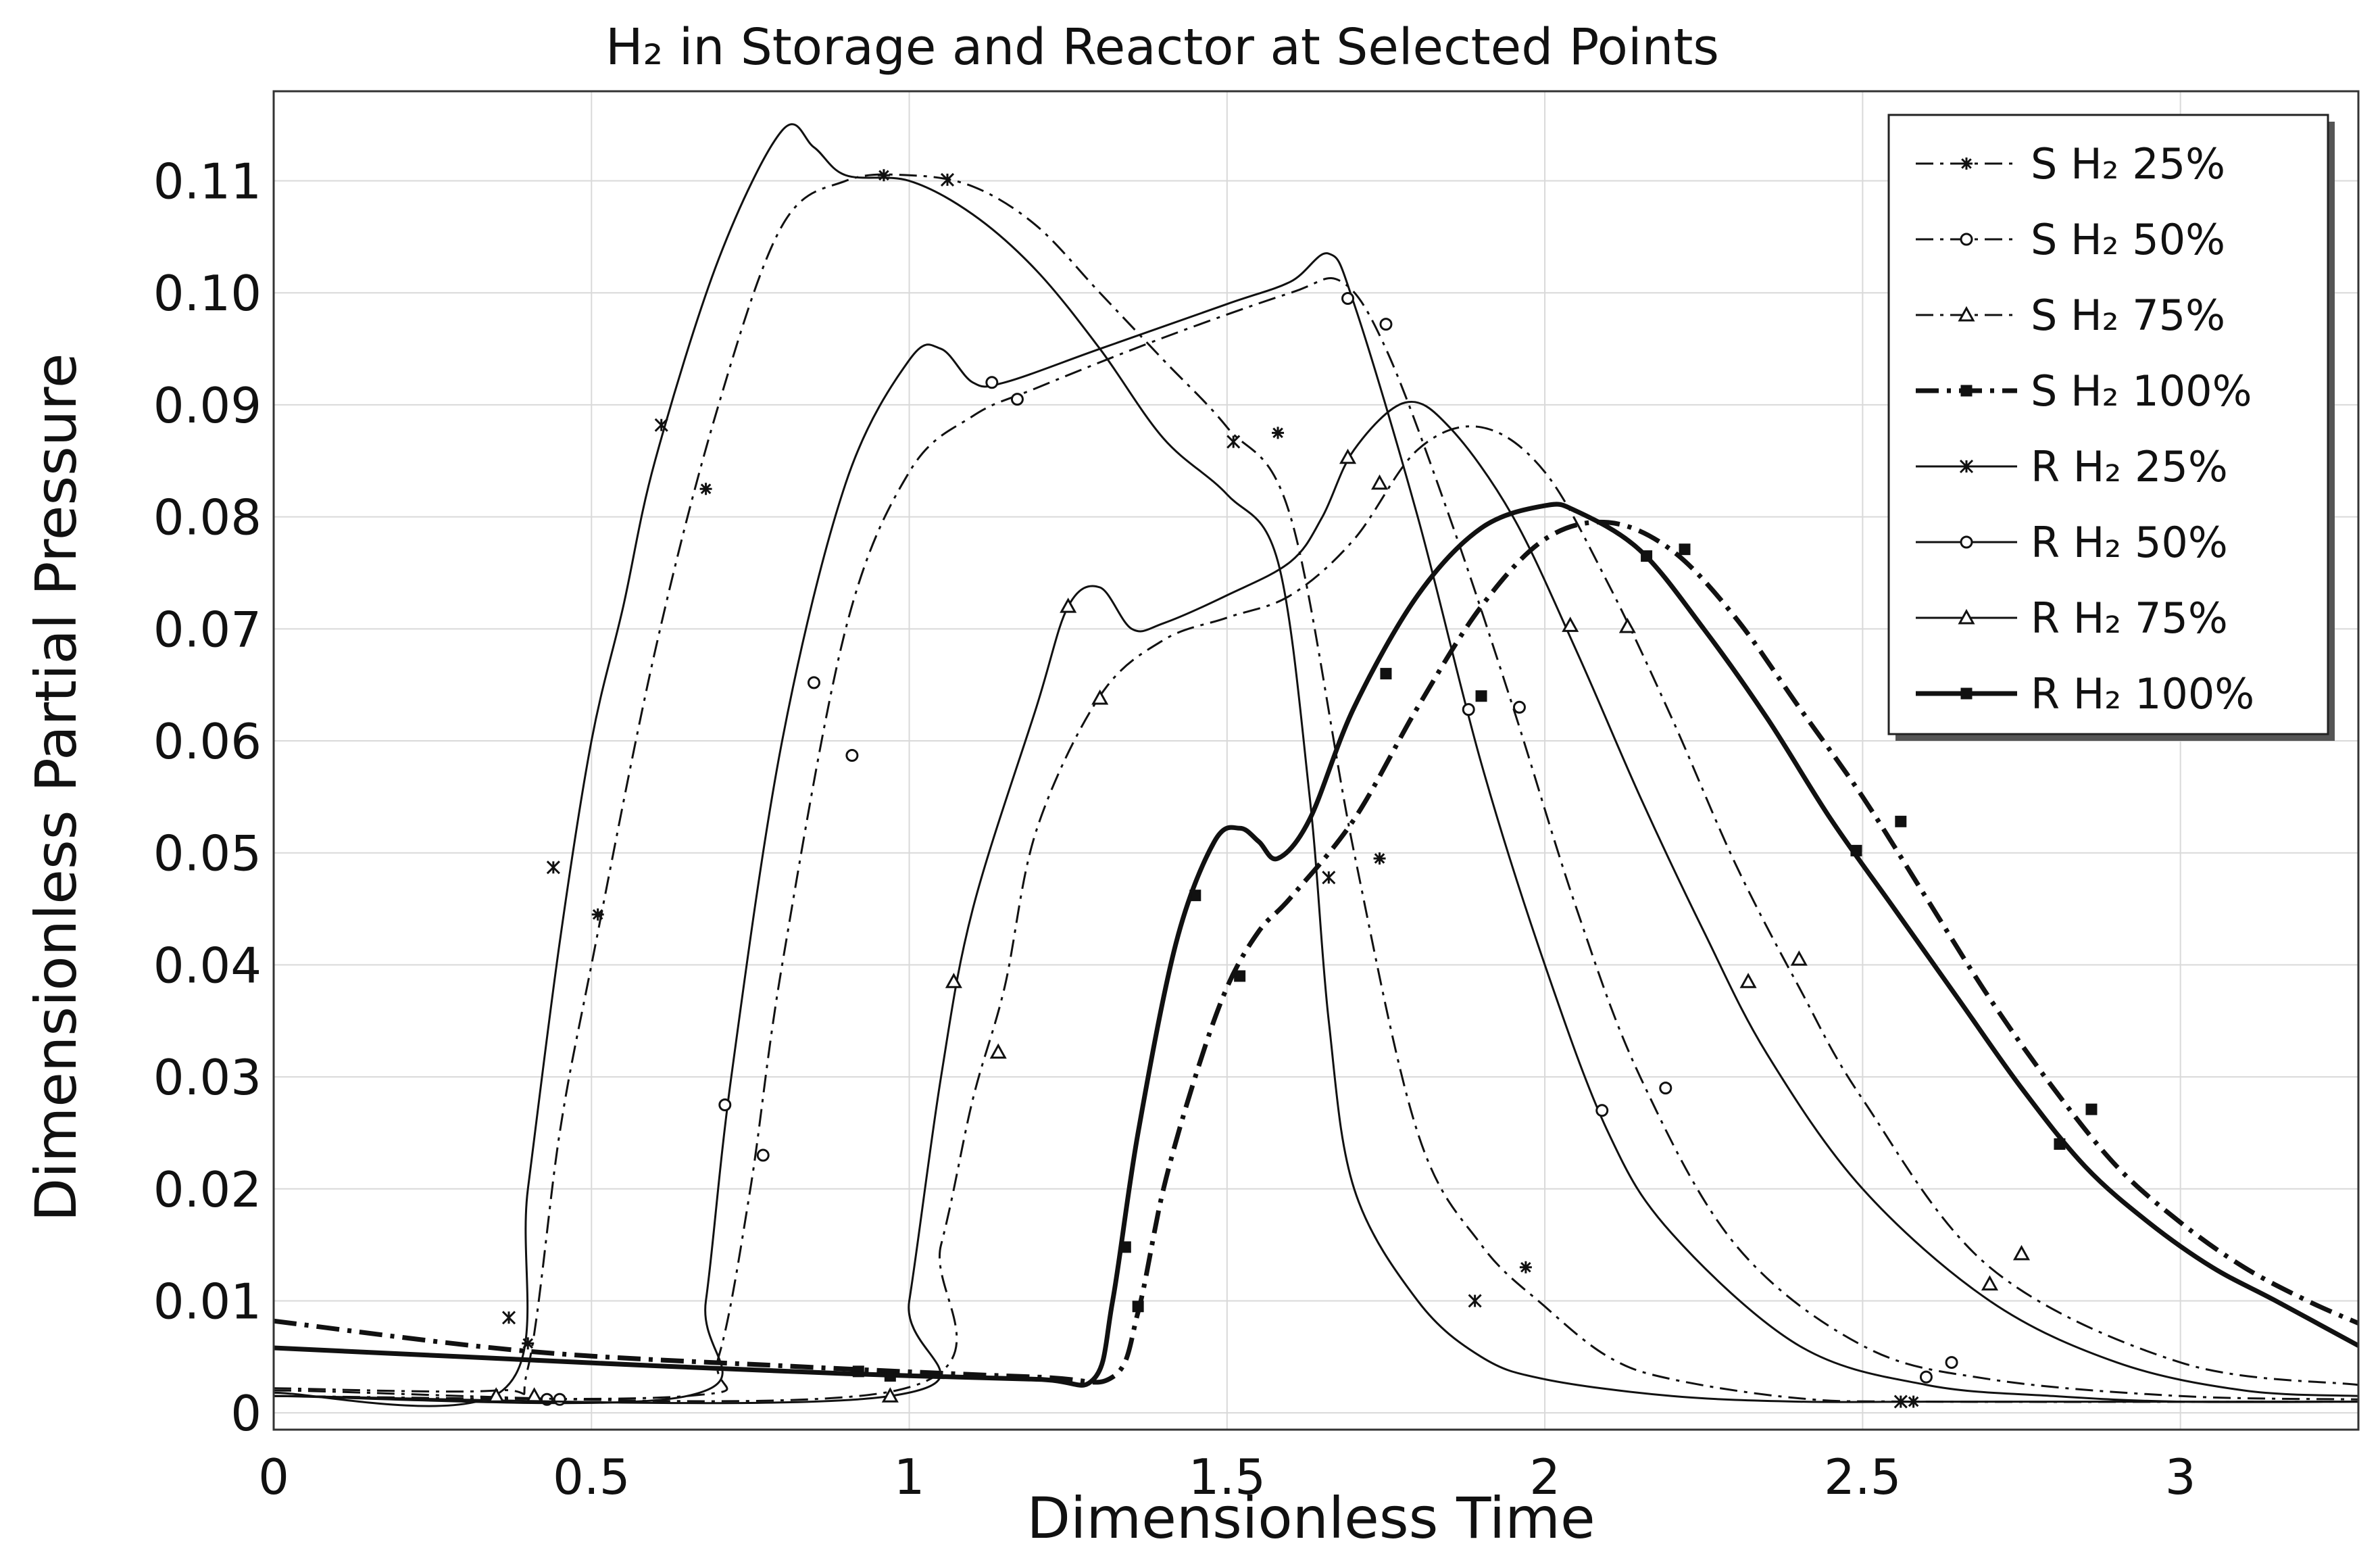 Image resolution: width=2380 pixels, height=1552 pixels. Describe the element at coordinates (273, 1477) in the screenshot. I see `x-tick-label: 0` at that location.